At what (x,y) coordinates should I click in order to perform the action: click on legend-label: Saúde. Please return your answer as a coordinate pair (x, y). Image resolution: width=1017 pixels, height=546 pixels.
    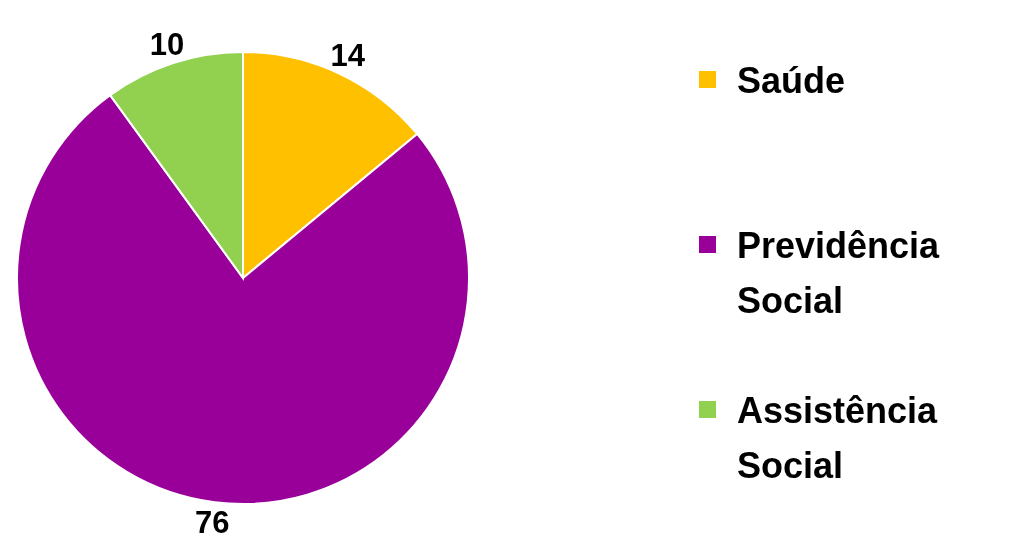
    Looking at the image, I should click on (791, 80).